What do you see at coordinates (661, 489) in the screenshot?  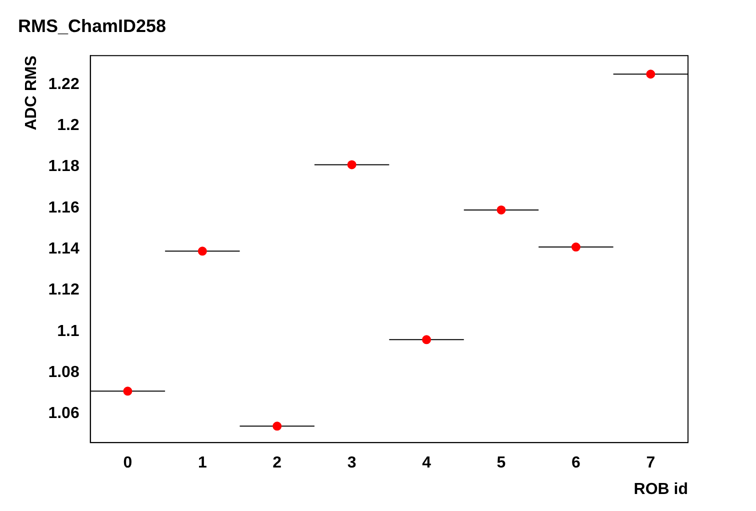 I see `x-axis-title: ROB id` at bounding box center [661, 489].